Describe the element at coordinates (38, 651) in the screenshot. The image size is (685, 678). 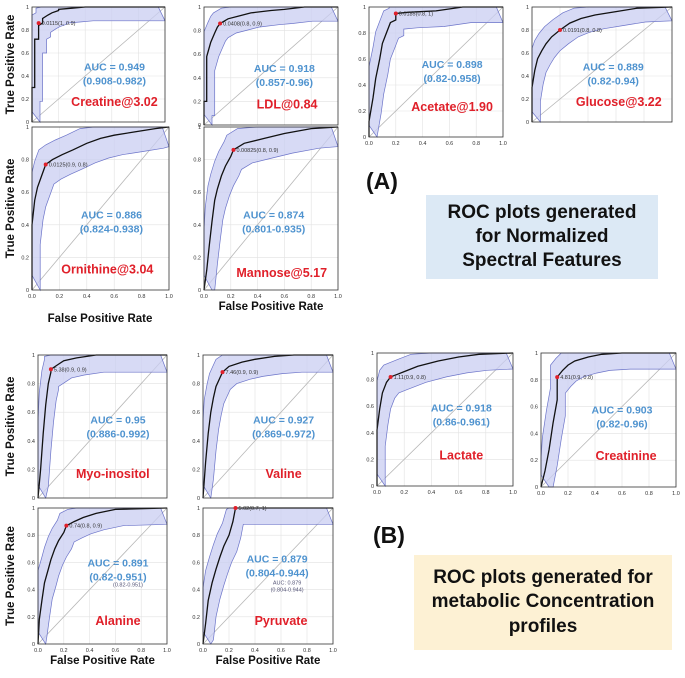
I see `x-tick-label: 0.0` at that location.